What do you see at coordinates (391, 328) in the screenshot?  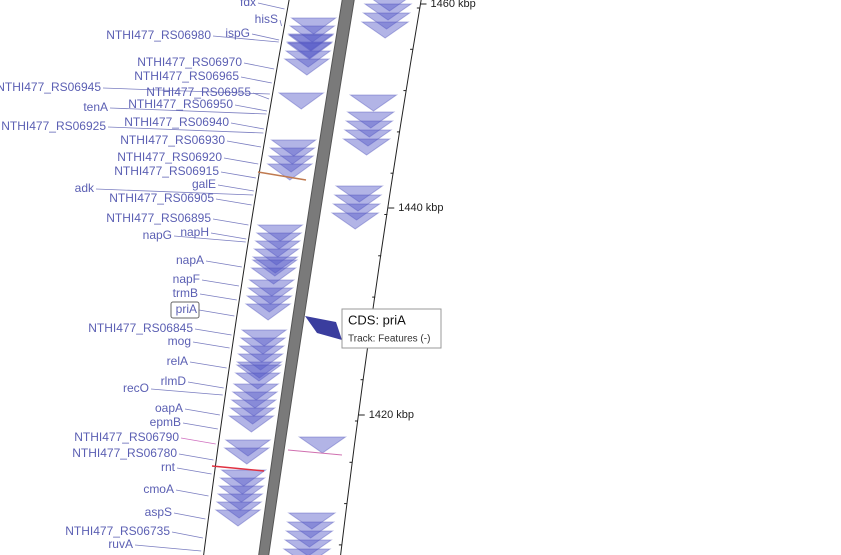 I see `tooltip` at bounding box center [391, 328].